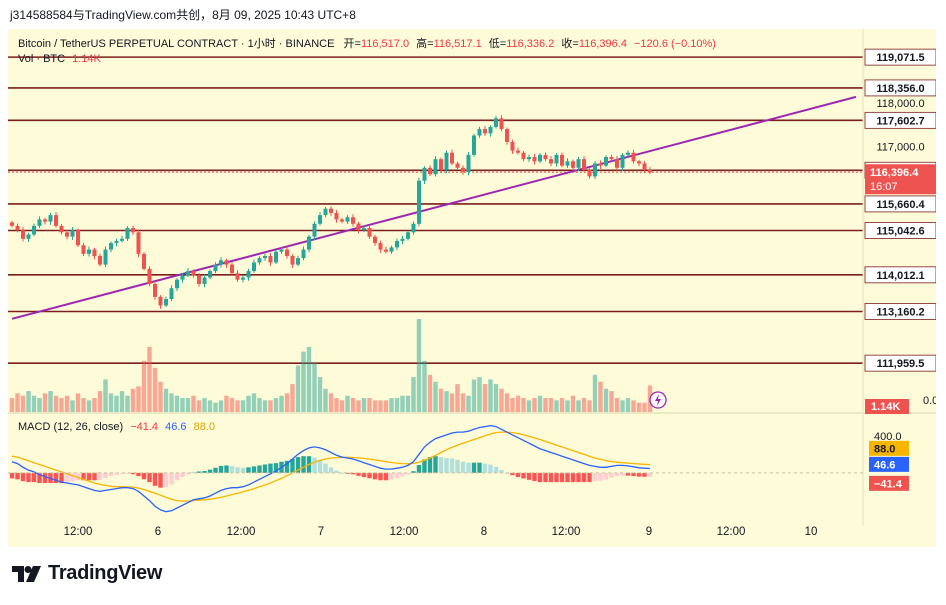  Describe the element at coordinates (900, 205) in the screenshot. I see `level-label-text: 115,660.4` at that location.